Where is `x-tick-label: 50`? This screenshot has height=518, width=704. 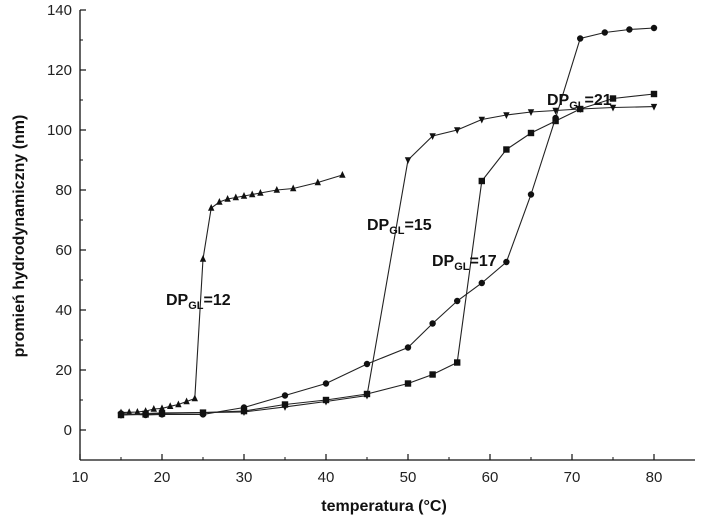 x-tick-label: 50 is located at coordinates (408, 477).